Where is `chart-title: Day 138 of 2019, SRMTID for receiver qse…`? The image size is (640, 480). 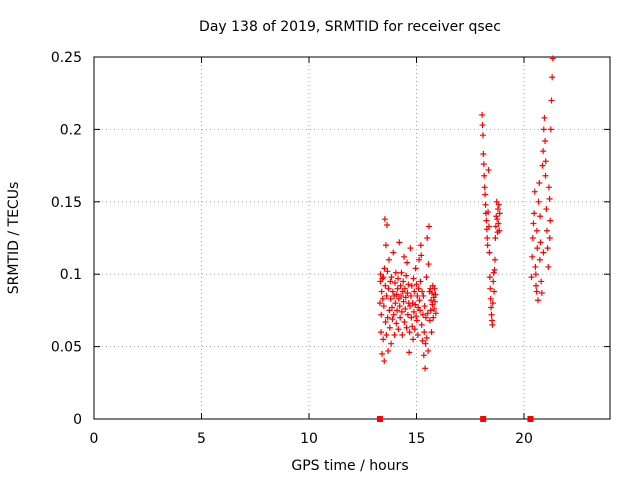 chart-title: Day 138 of 2019, SRMTID for receiver qse… is located at coordinates (350, 27).